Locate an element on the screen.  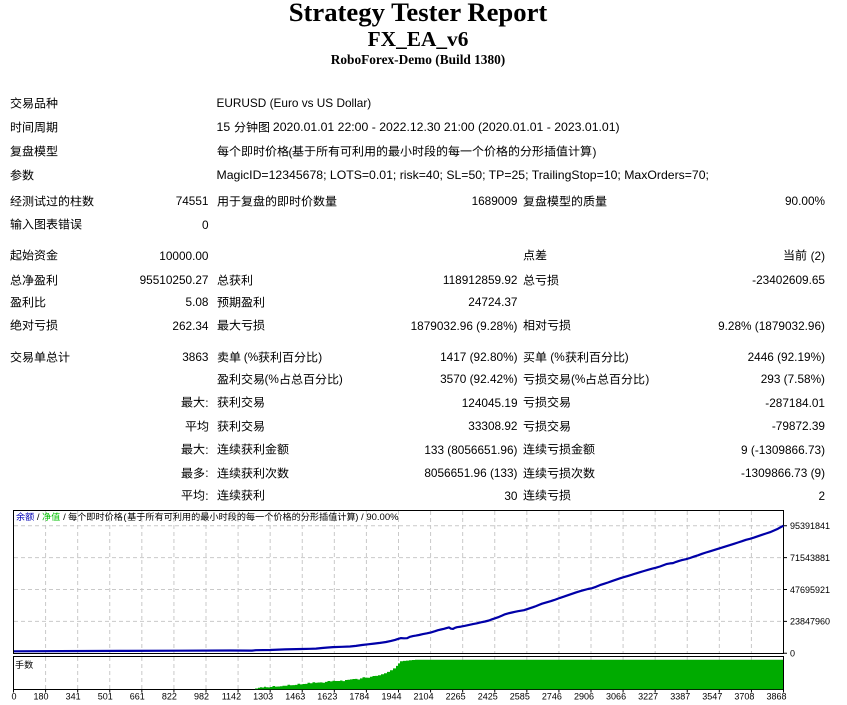
svg-text: 2104 is located at coordinates (424, 697).